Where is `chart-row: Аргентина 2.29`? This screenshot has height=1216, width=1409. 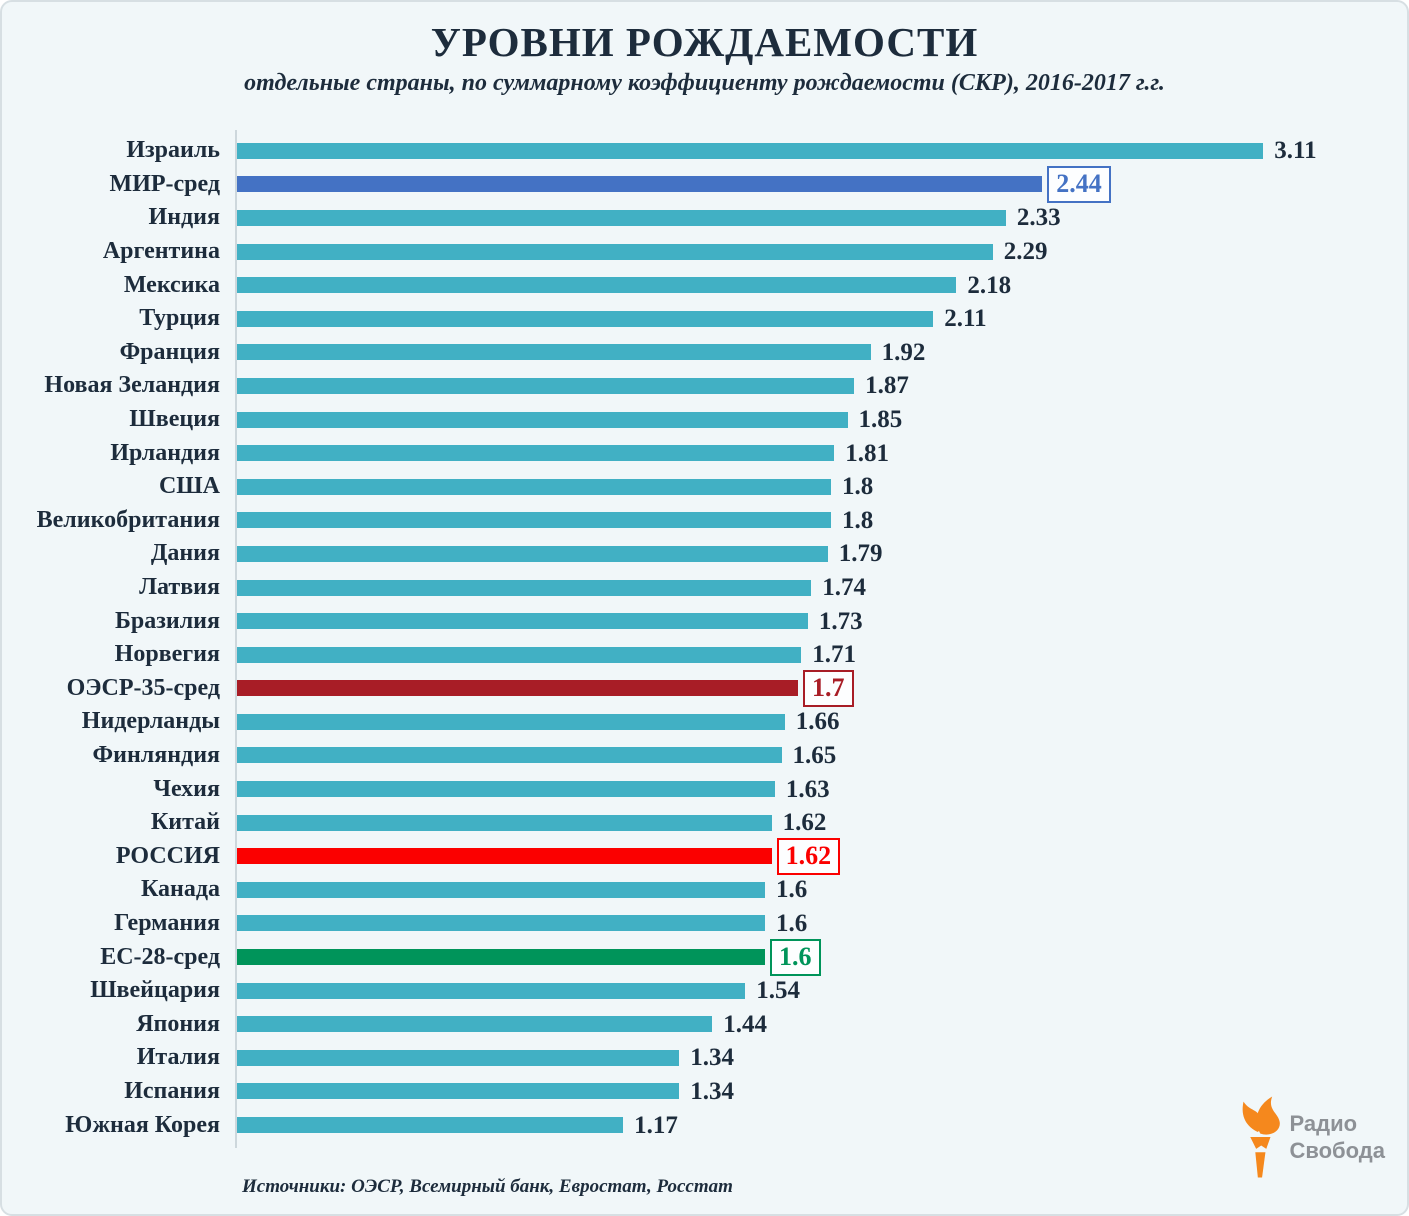 chart-row: Аргентина 2.29 is located at coordinates (704, 252).